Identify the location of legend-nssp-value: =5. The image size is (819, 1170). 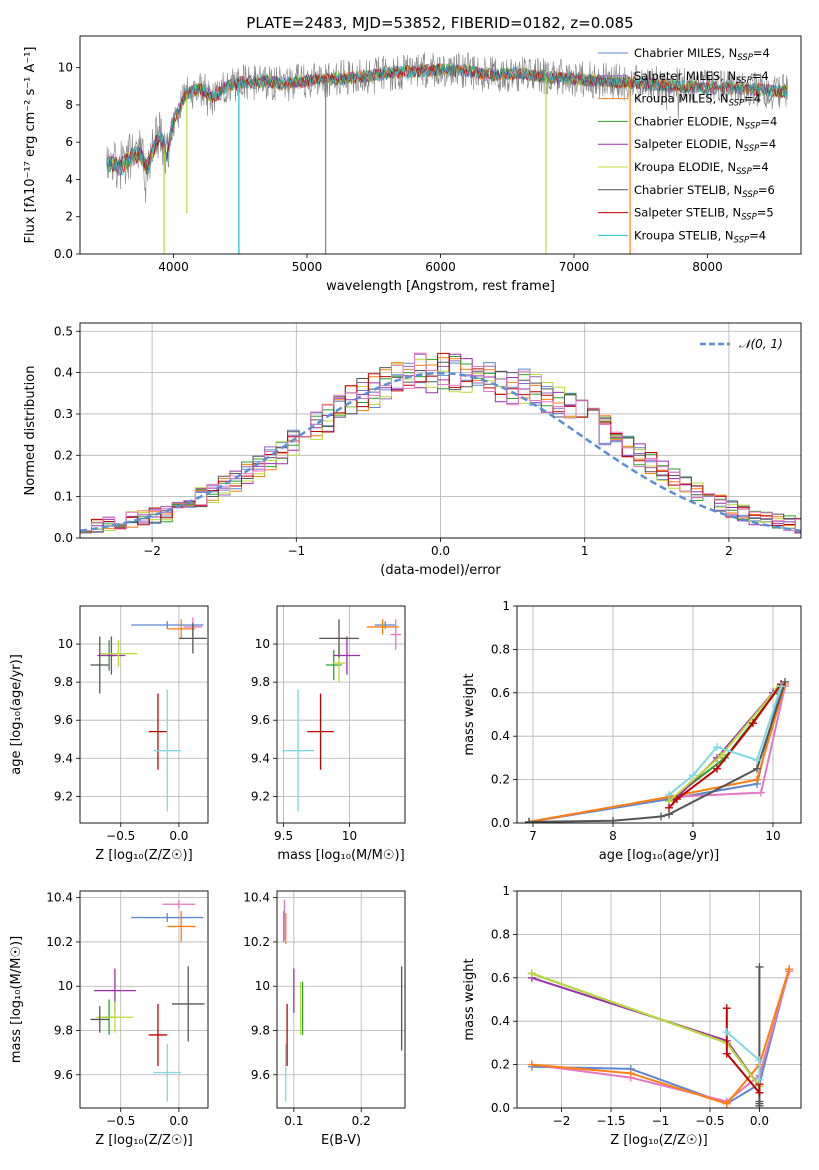
(765, 213).